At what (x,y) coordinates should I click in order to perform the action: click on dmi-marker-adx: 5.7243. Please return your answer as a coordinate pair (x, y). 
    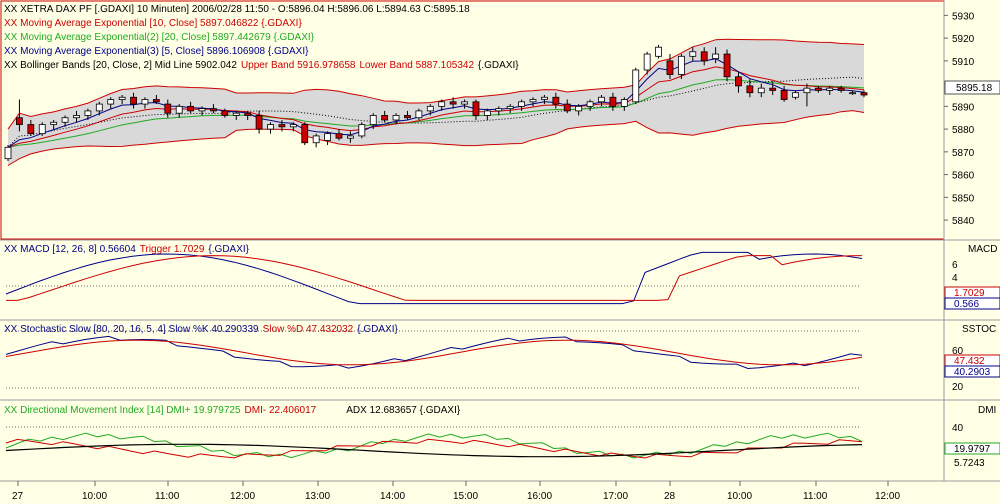
    Looking at the image, I should click on (969, 463).